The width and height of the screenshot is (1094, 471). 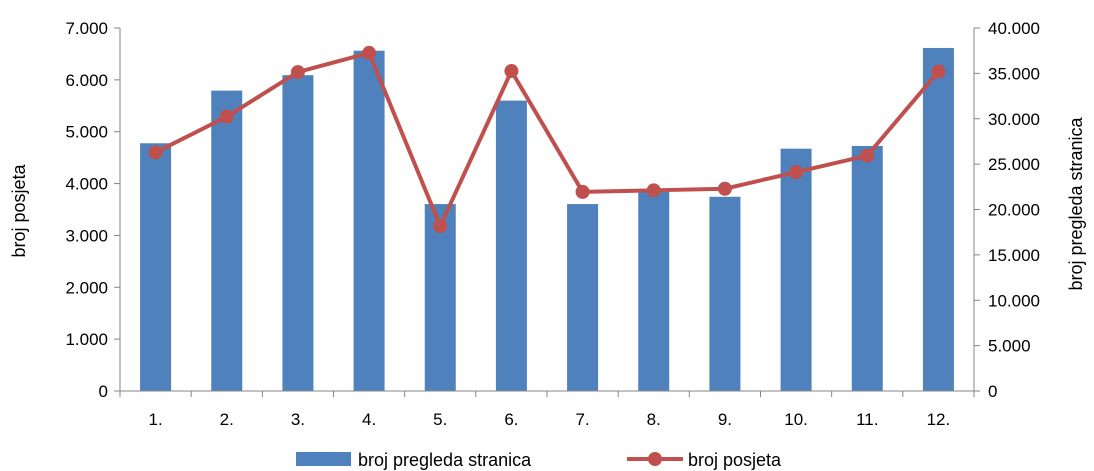 What do you see at coordinates (1014, 28) in the screenshot?
I see `y-right-tick-label: 40.000` at bounding box center [1014, 28].